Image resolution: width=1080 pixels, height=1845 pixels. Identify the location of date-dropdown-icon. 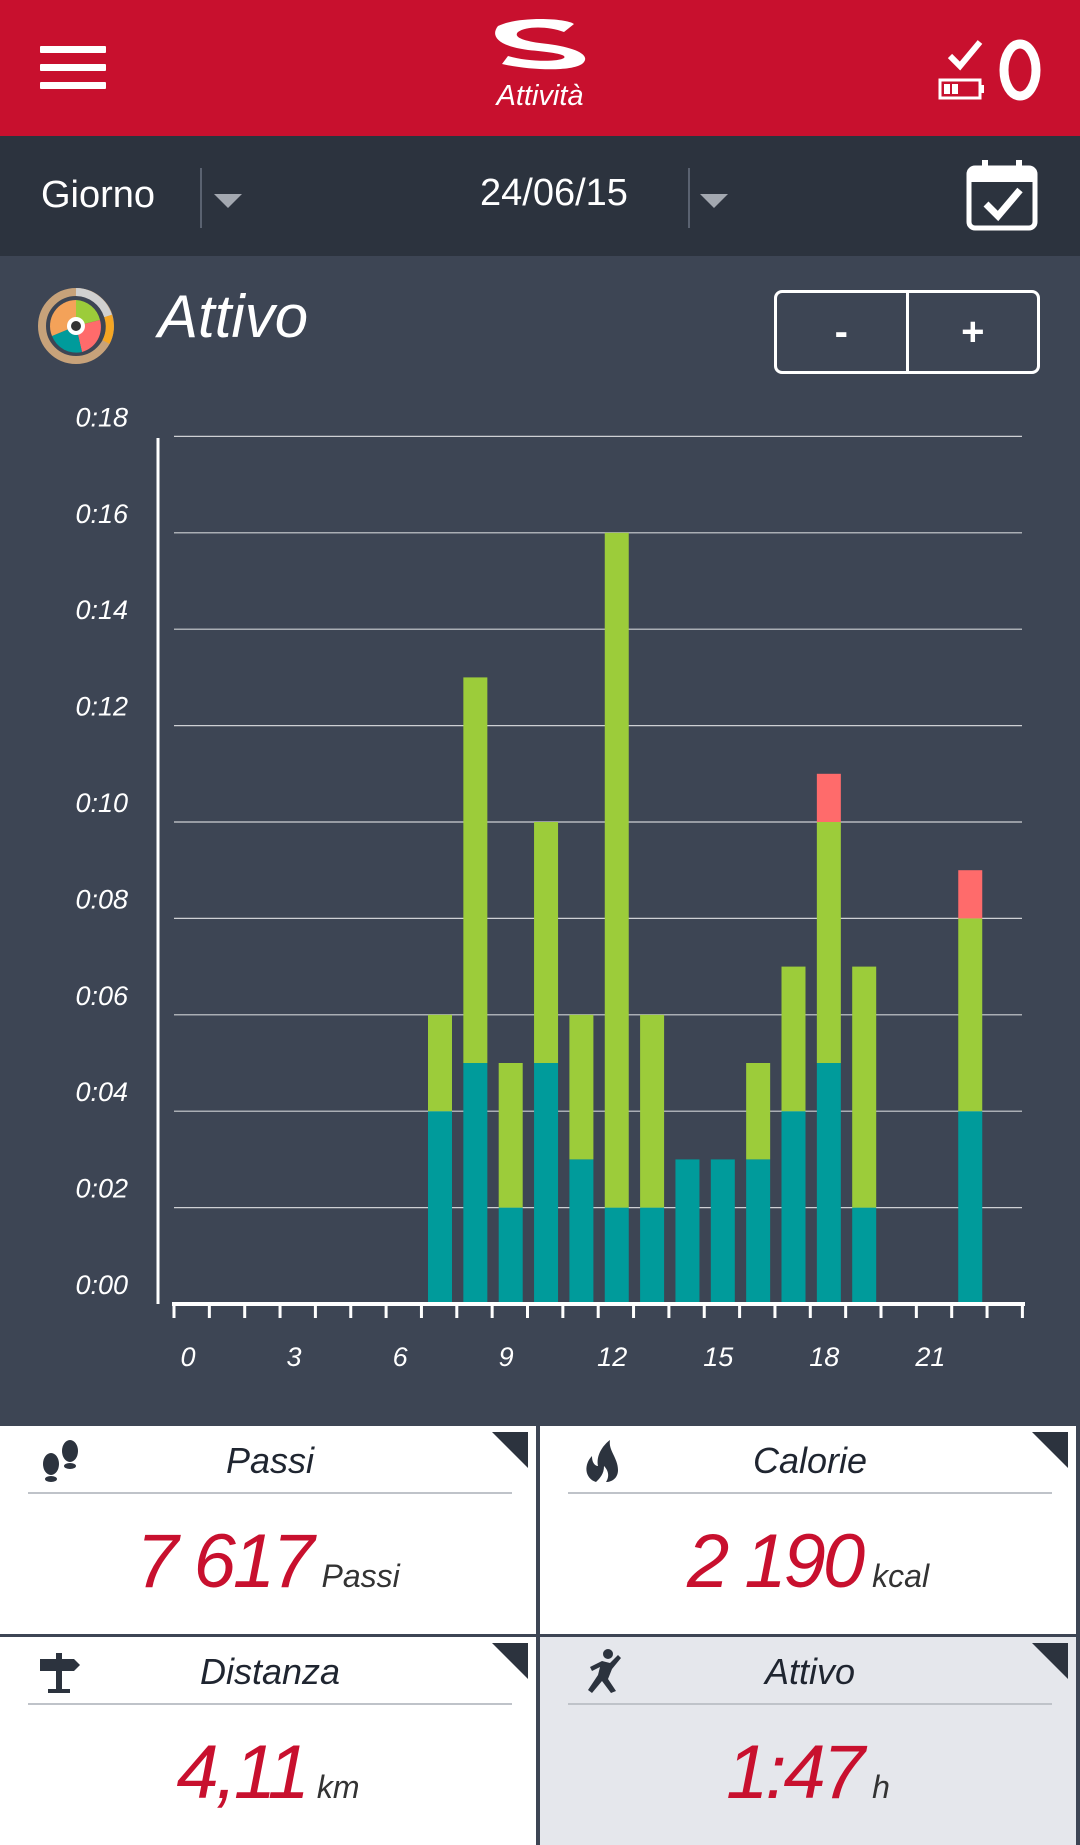
(714, 201).